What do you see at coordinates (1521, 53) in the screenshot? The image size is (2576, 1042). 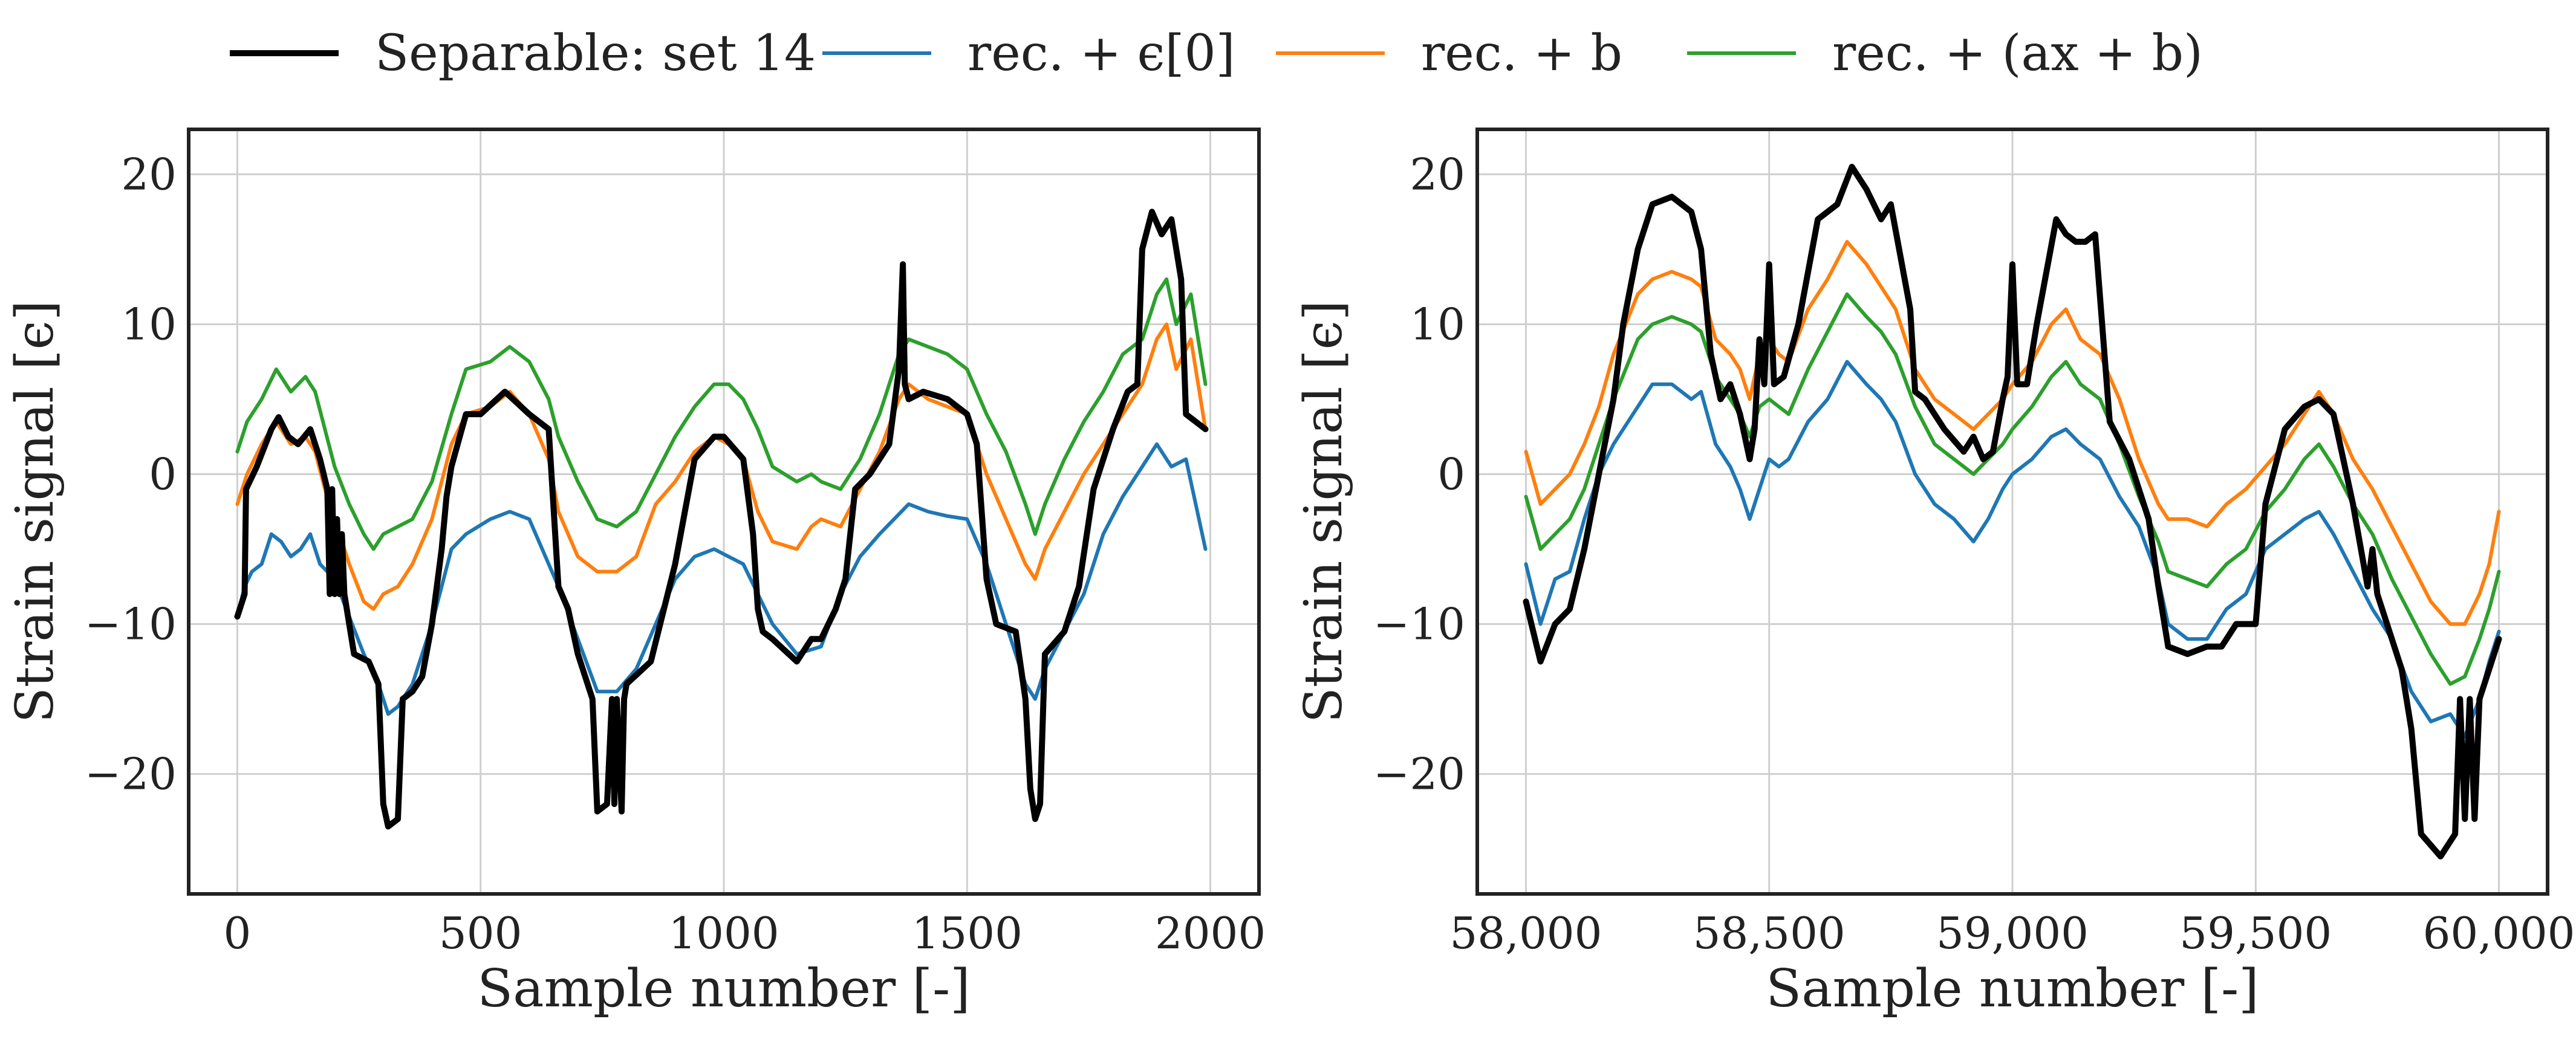 I see `legend-label: rec. + b` at bounding box center [1521, 53].